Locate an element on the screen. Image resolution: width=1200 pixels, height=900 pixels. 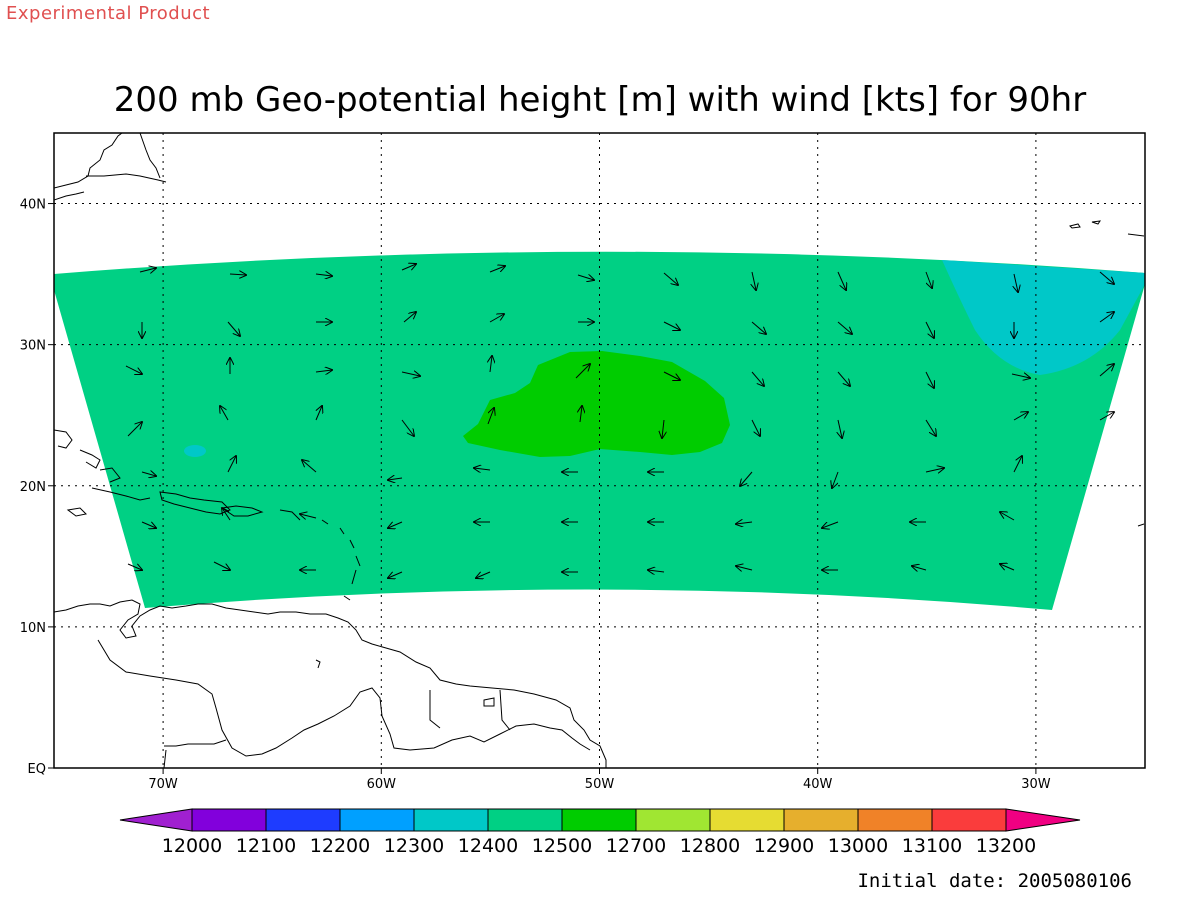
colorbar-label: 12900 is located at coordinates (784, 846).